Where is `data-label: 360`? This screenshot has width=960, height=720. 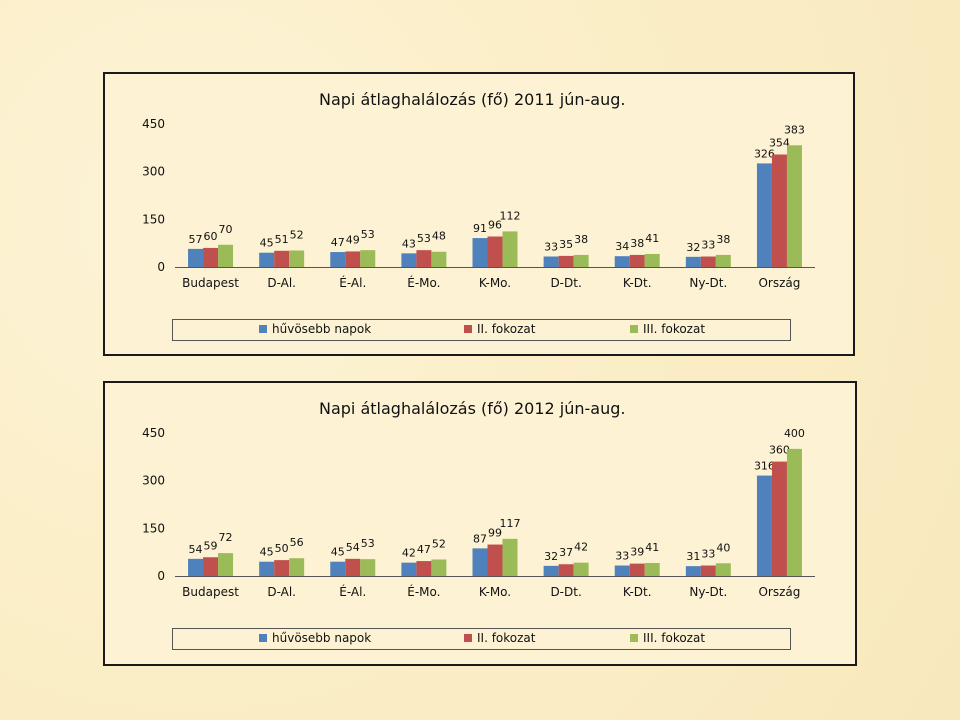
data-label: 360 is located at coordinates (779, 450).